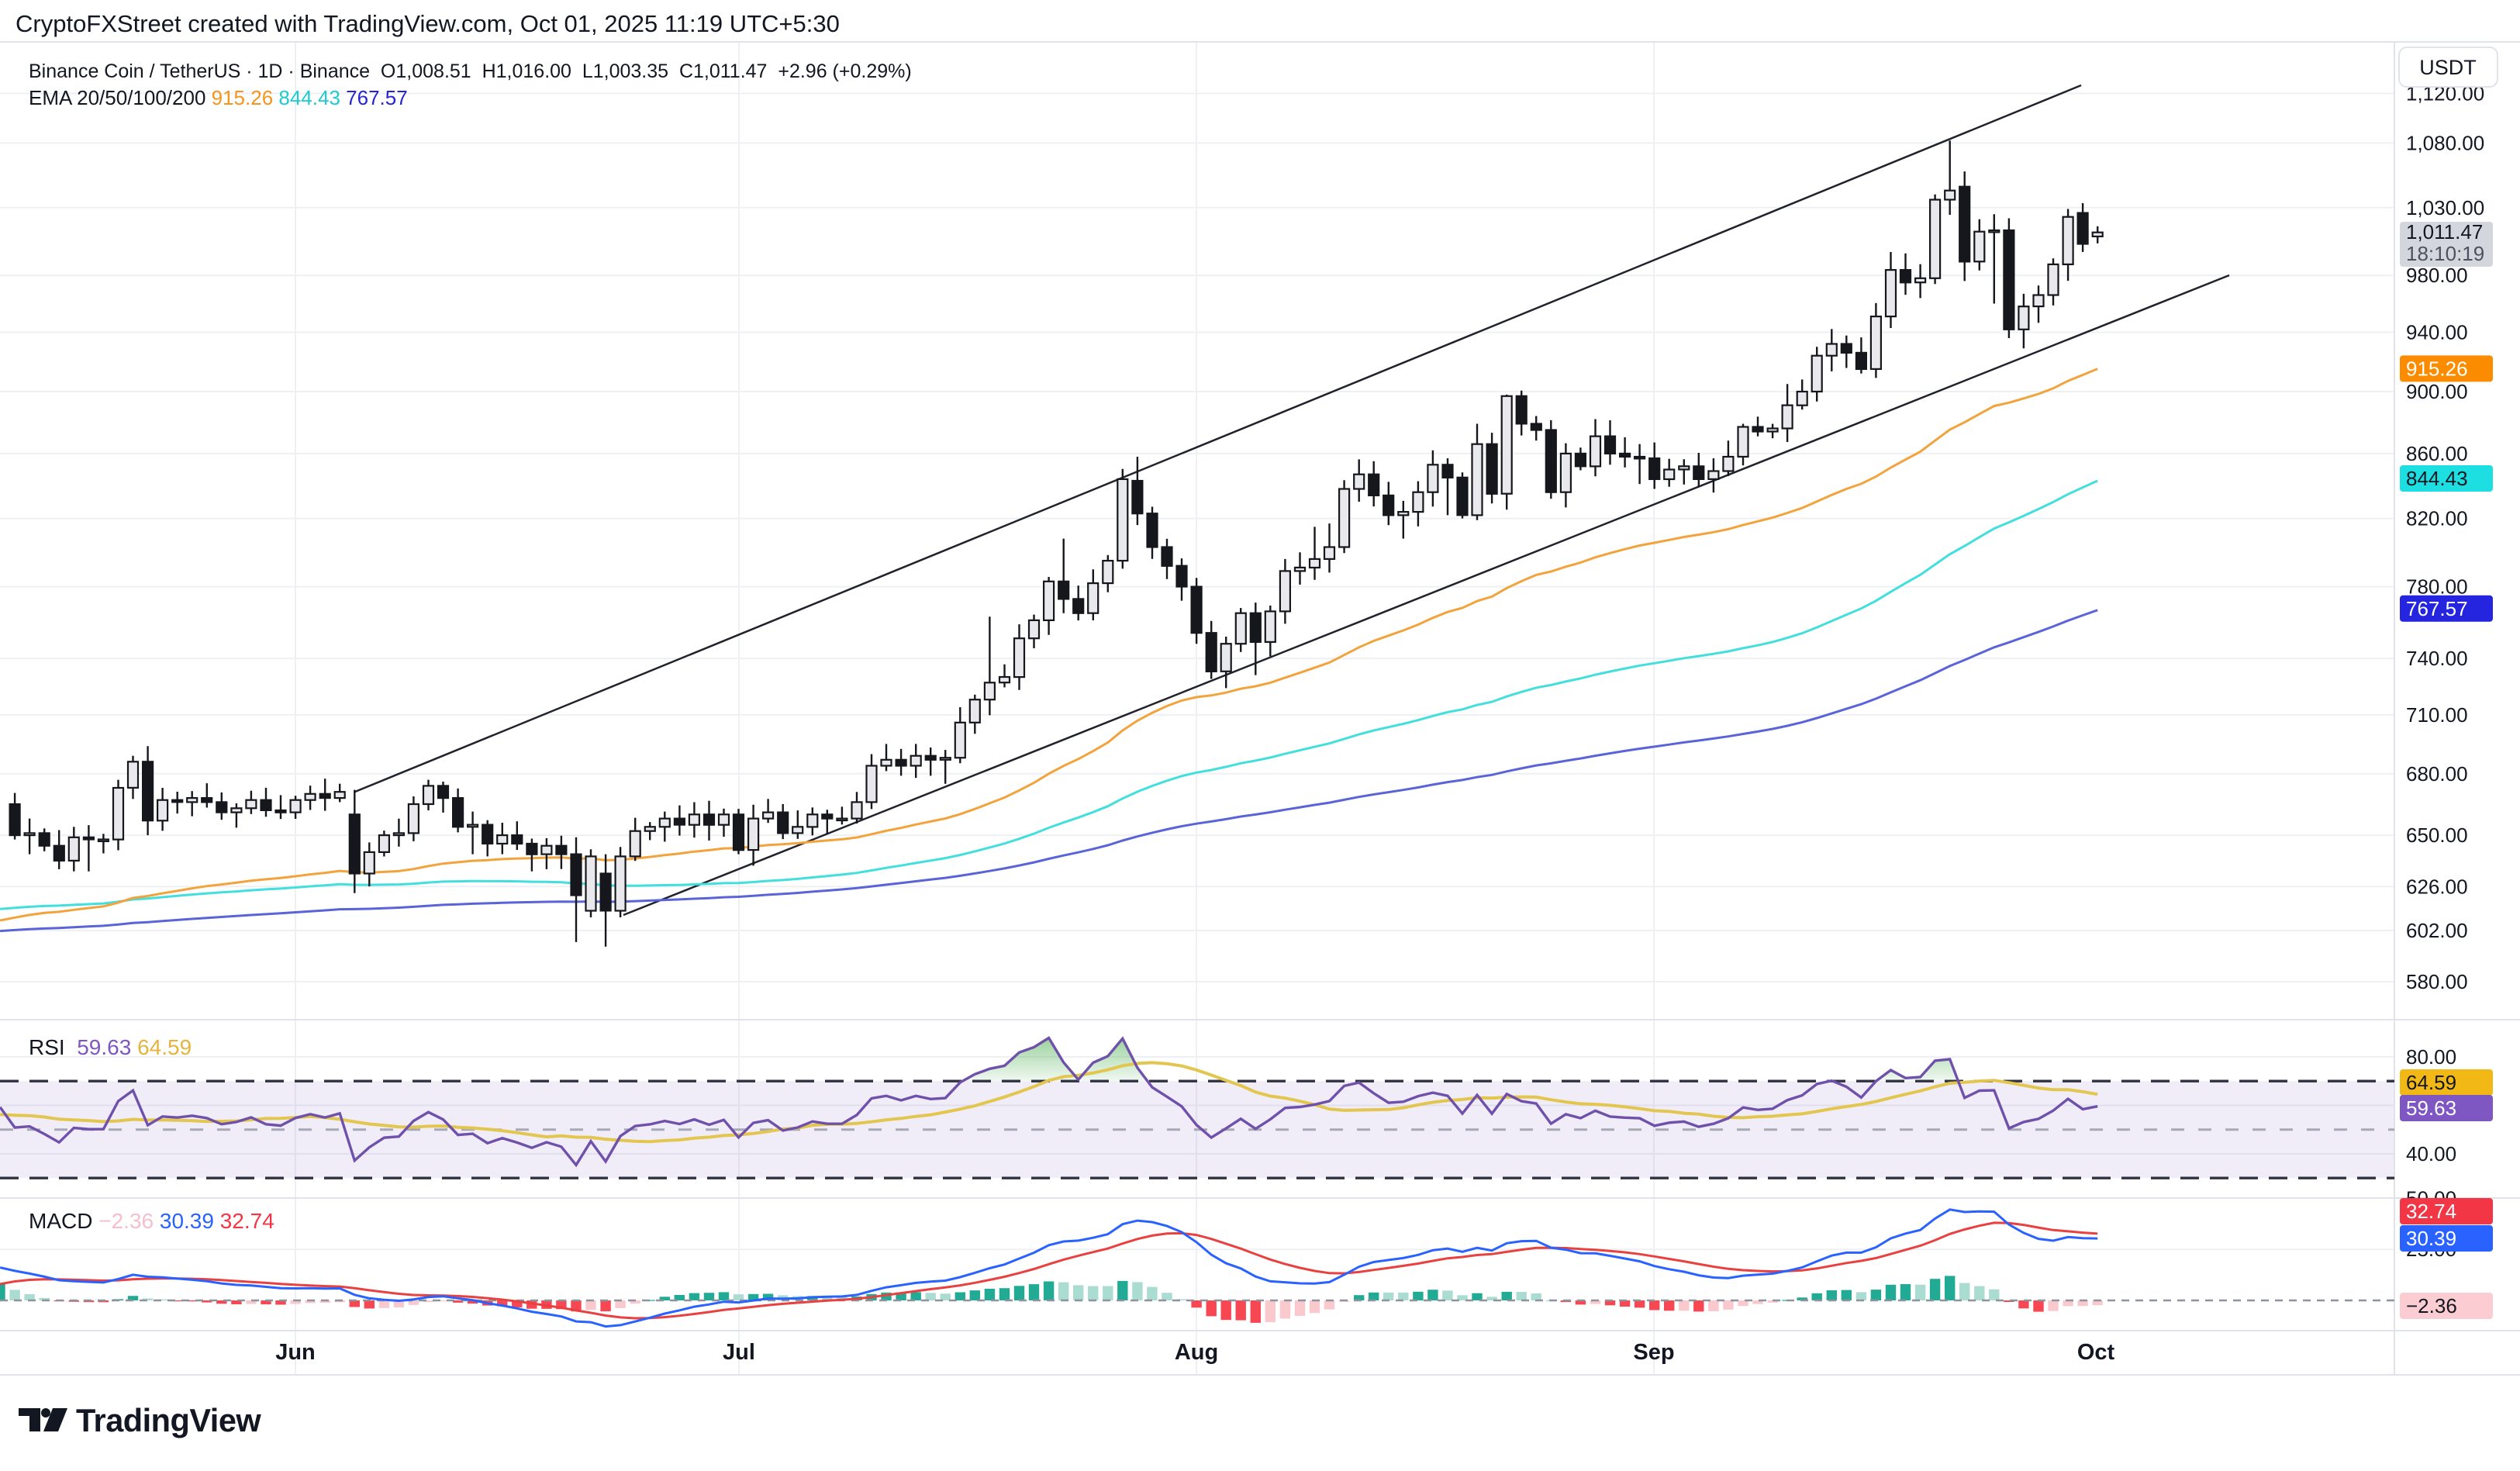 Image resolution: width=2520 pixels, height=1471 pixels. I want to click on svg-text: 767.57, so click(2437, 608).